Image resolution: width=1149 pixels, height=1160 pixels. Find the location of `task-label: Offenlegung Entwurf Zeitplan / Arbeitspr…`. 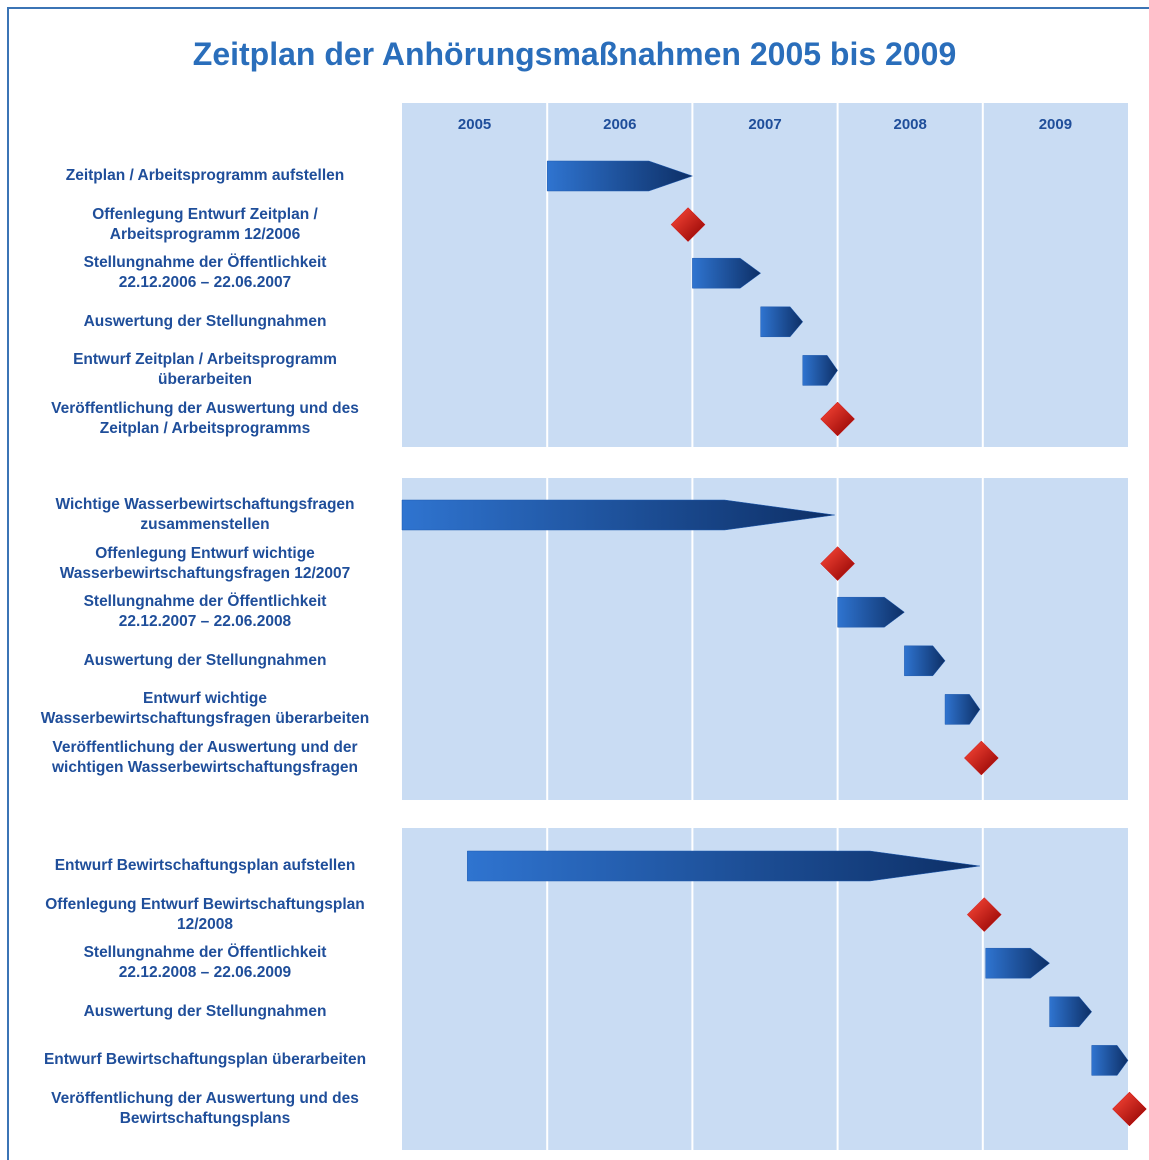

task-label: Offenlegung Entwurf Zeitplan / Arbeitspr… is located at coordinates (205, 224).